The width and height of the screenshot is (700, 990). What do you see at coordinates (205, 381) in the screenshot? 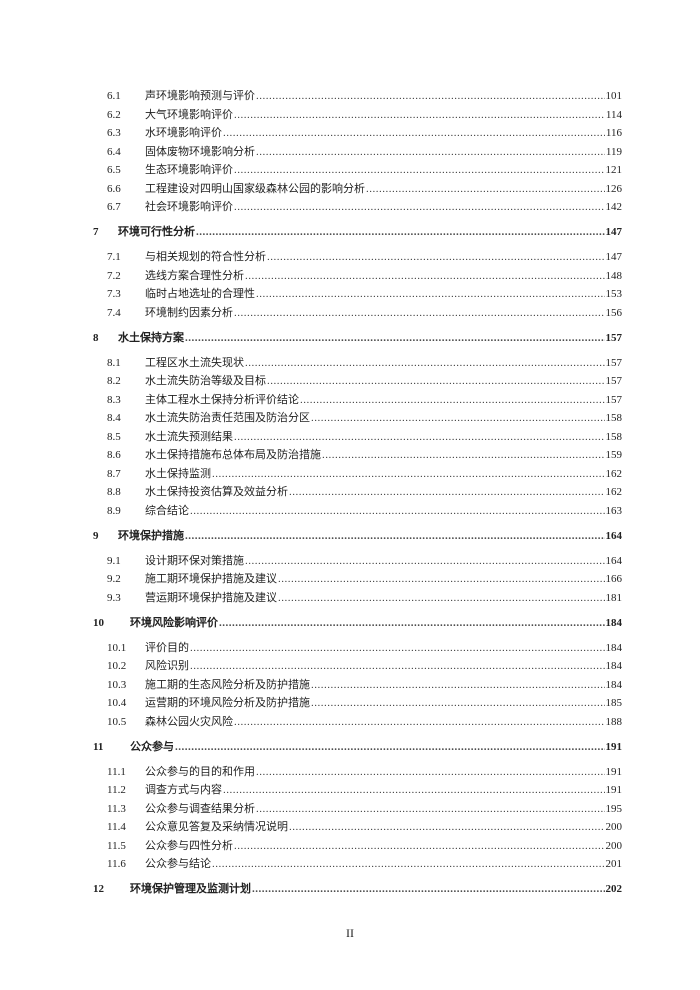
I see `entry-title: 水土流失防治等级及目标` at bounding box center [205, 381].